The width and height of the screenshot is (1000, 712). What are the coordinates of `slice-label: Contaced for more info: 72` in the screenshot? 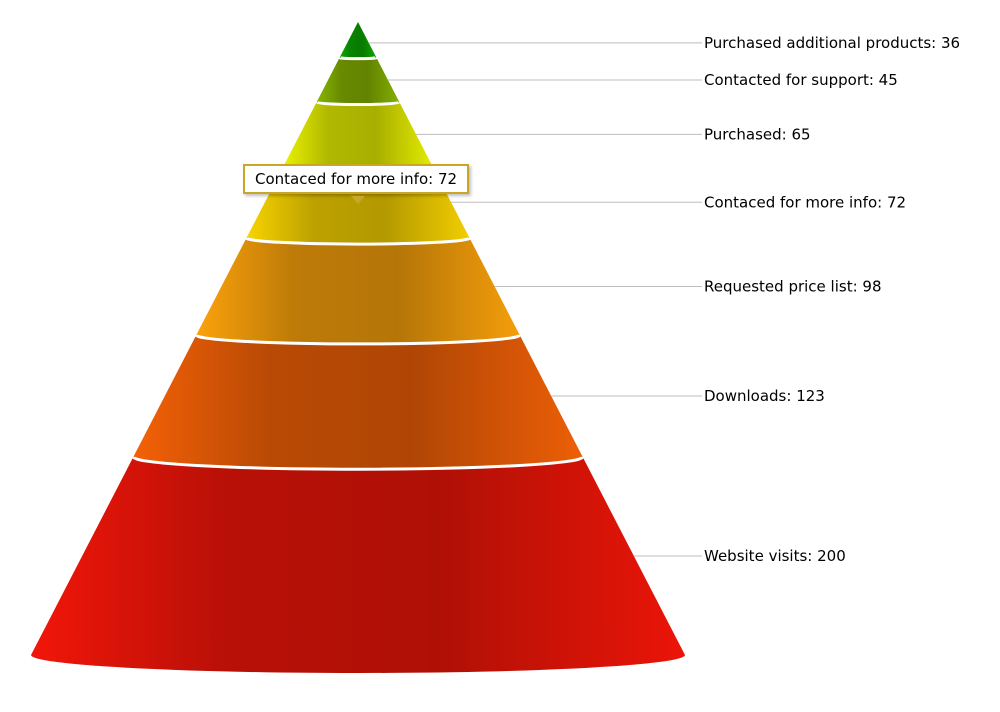 It's located at (805, 202).